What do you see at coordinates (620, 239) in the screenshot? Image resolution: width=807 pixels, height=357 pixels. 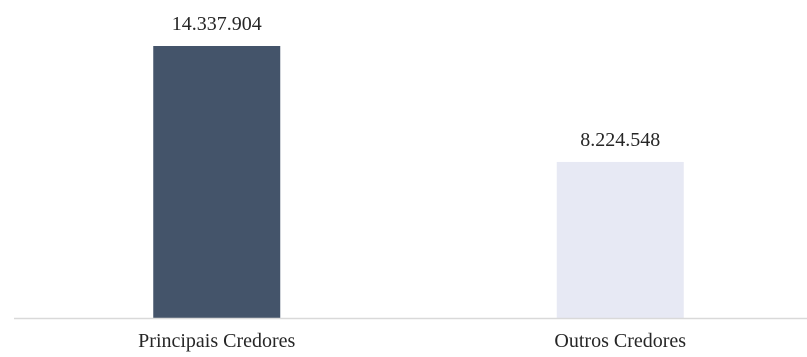 I see `bar-outros-credores` at bounding box center [620, 239].